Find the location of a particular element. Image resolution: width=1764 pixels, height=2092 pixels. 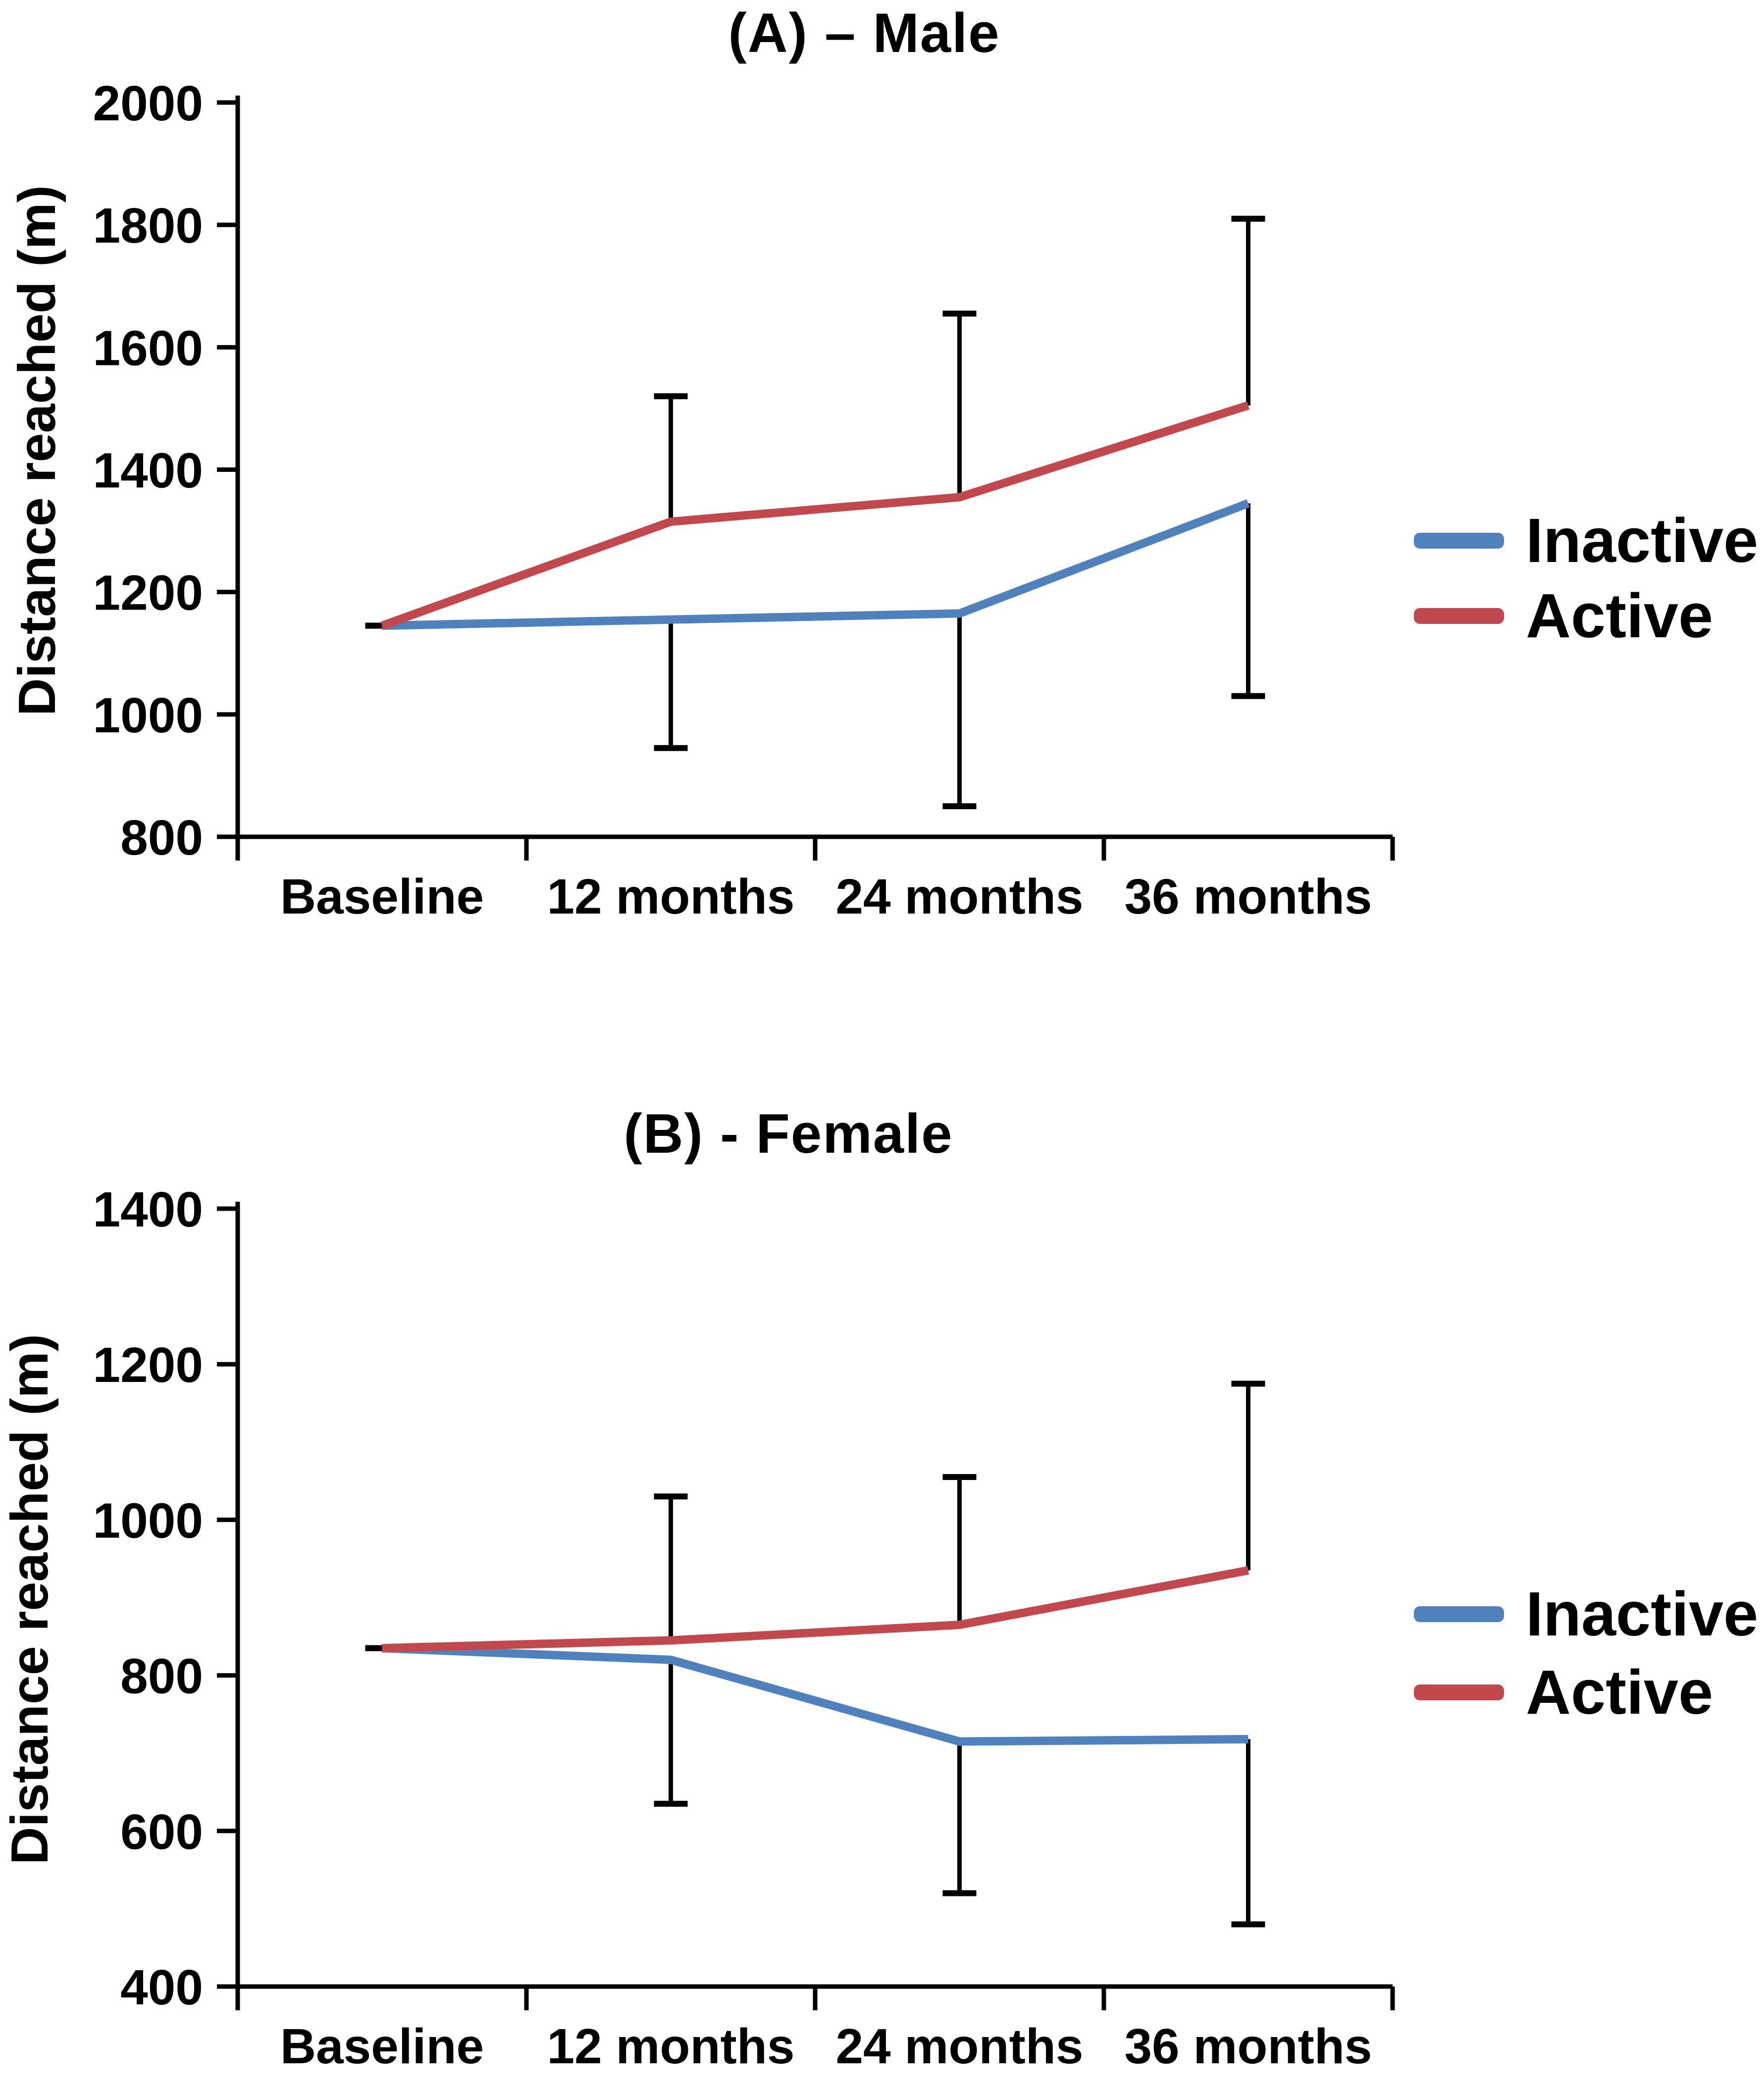

legend-item-active-panel-a: Active is located at coordinates (1563, 616).